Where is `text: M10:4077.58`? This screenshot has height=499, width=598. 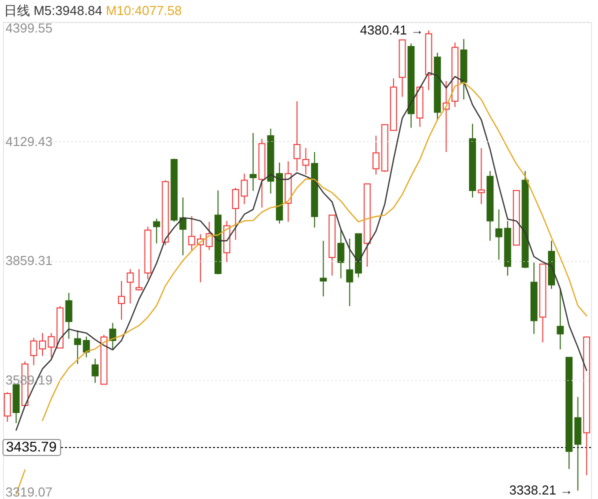
text: M10:4077.58 is located at coordinates (144, 10).